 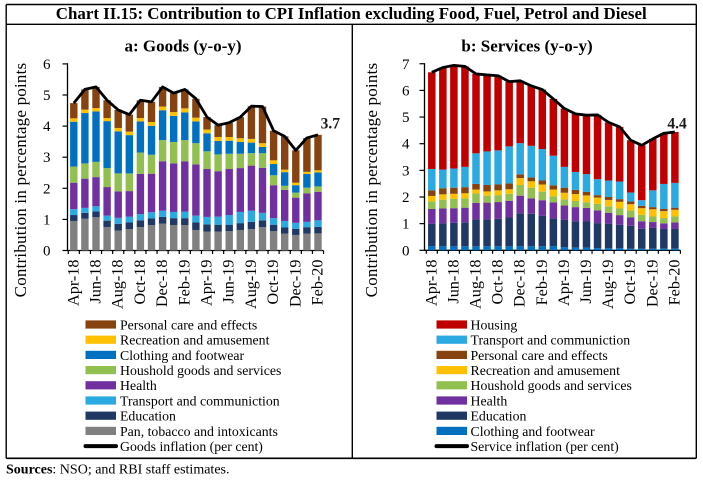 What do you see at coordinates (494, 324) in the screenshot?
I see `svg-text: Housing` at bounding box center [494, 324].